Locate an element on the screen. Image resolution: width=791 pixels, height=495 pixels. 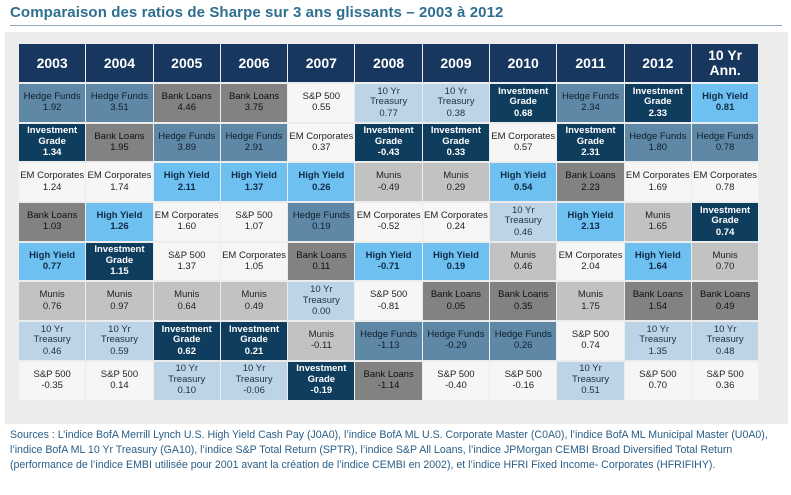
sharpe-value: 3.89 is located at coordinates (186, 148).